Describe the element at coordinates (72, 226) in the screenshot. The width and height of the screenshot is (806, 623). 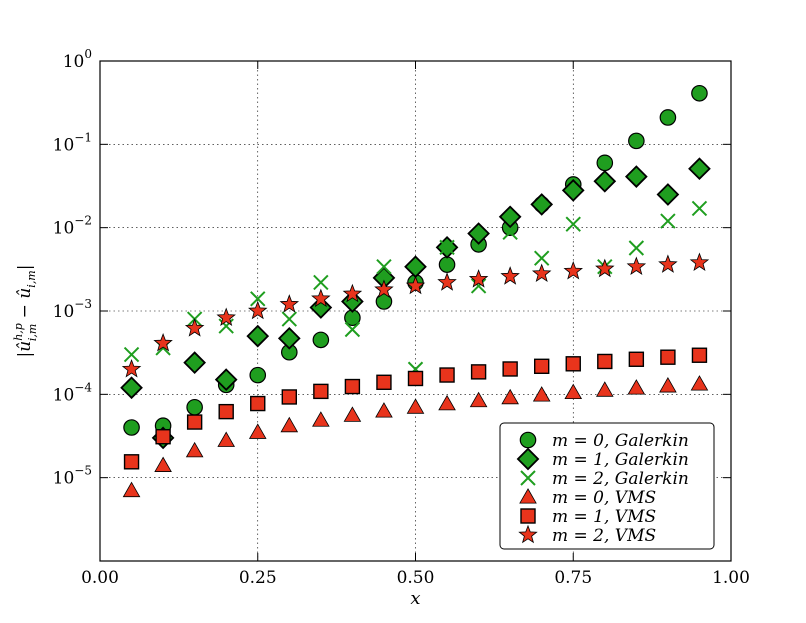
I see `y-tick-label: 10⁻²` at that location.